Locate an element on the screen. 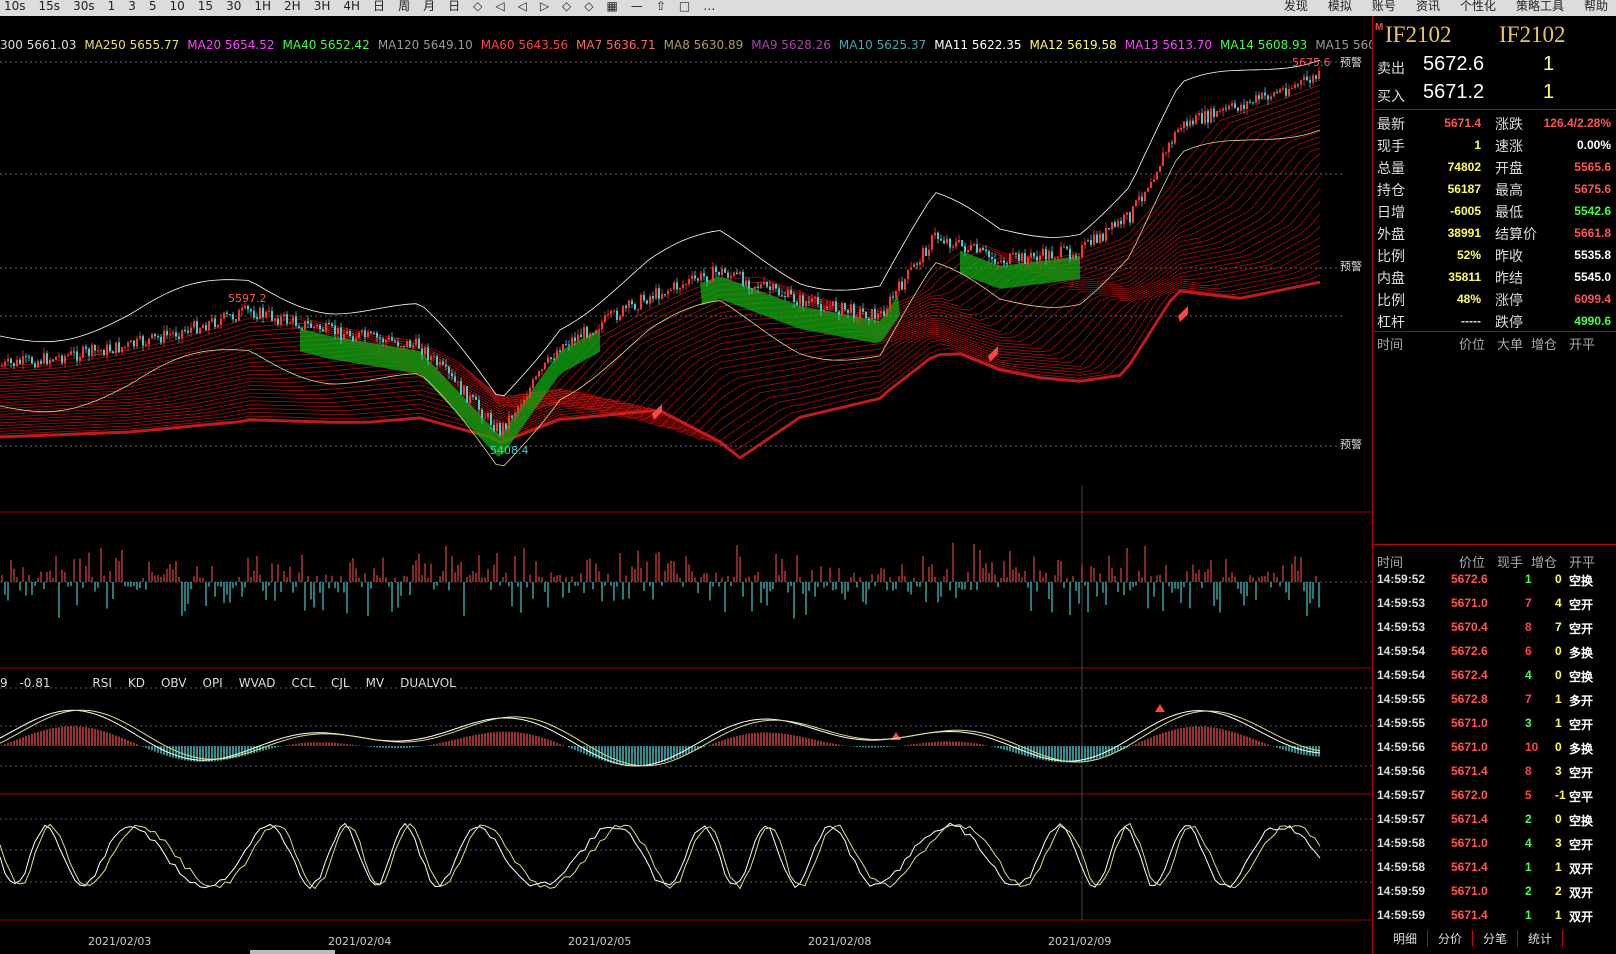  toolbar-item: 30 is located at coordinates (234, 6).